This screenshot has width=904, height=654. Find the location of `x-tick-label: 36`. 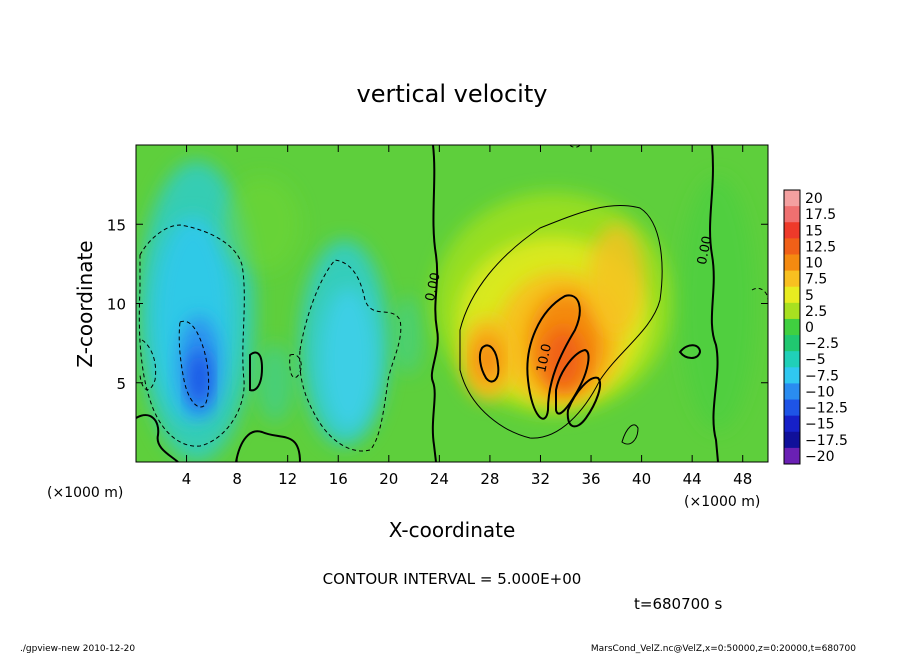

x-tick-label: 36 is located at coordinates (590, 479).